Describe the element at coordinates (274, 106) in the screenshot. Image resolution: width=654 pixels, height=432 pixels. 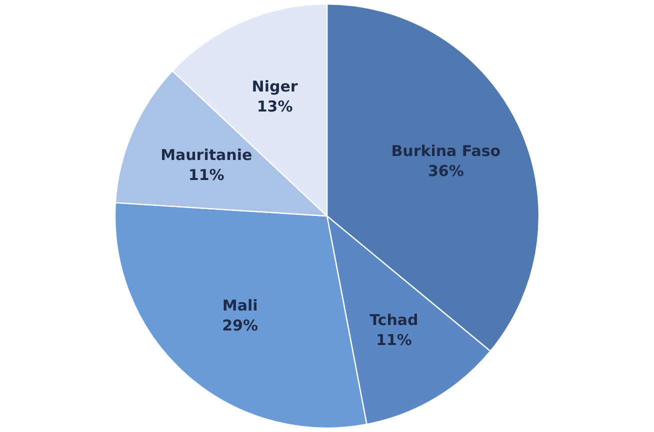
I see `data-label: 13%` at that location.